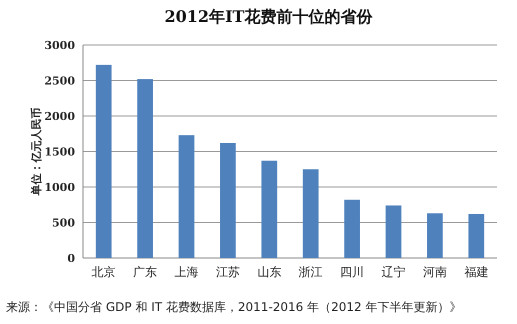 The height and width of the screenshot is (324, 517). Describe the element at coordinates (60, 81) in the screenshot. I see `y-tick-label: 2500` at that location.